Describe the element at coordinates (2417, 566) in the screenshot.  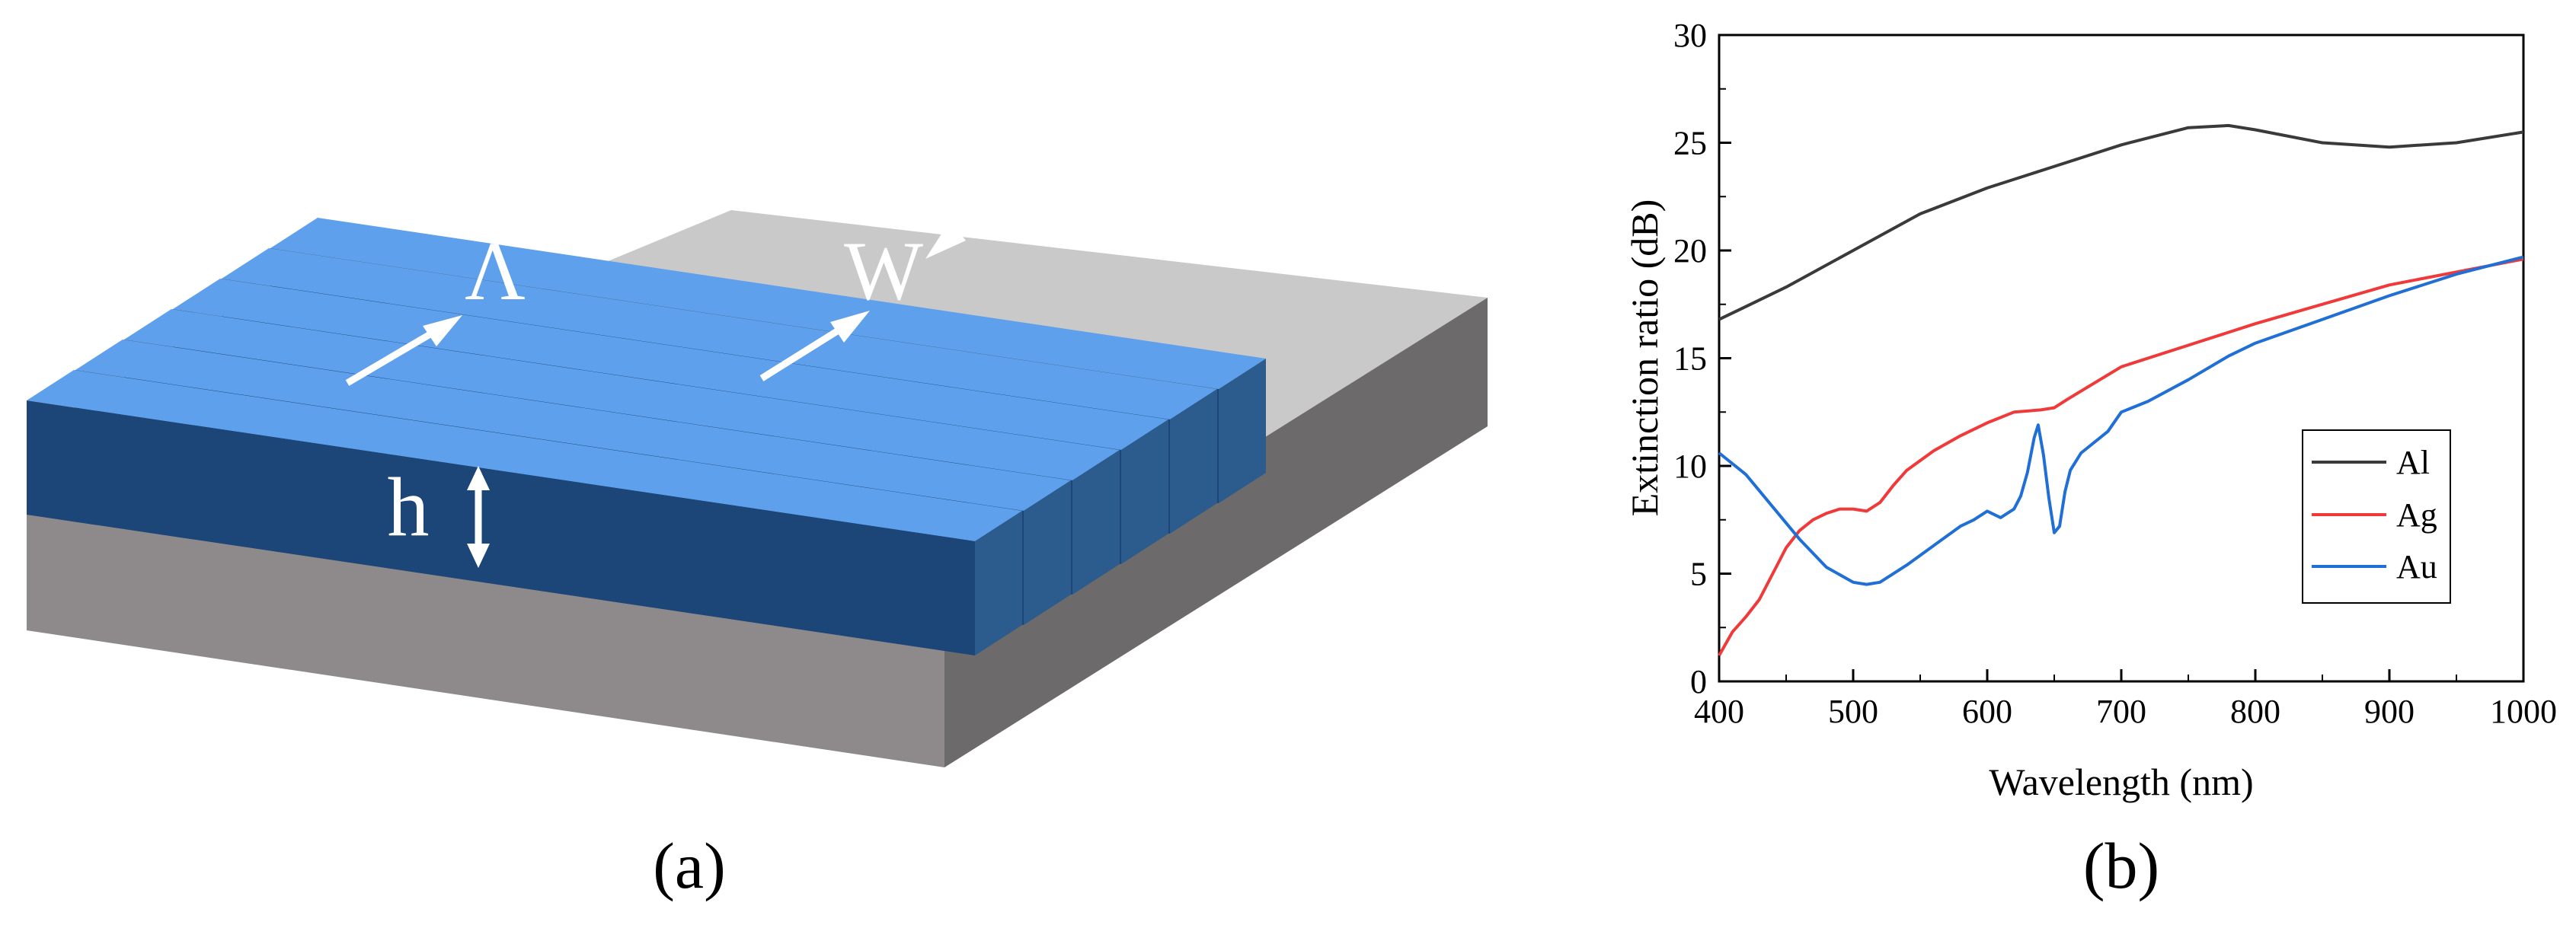
I see `legend-label-au: Au` at that location.